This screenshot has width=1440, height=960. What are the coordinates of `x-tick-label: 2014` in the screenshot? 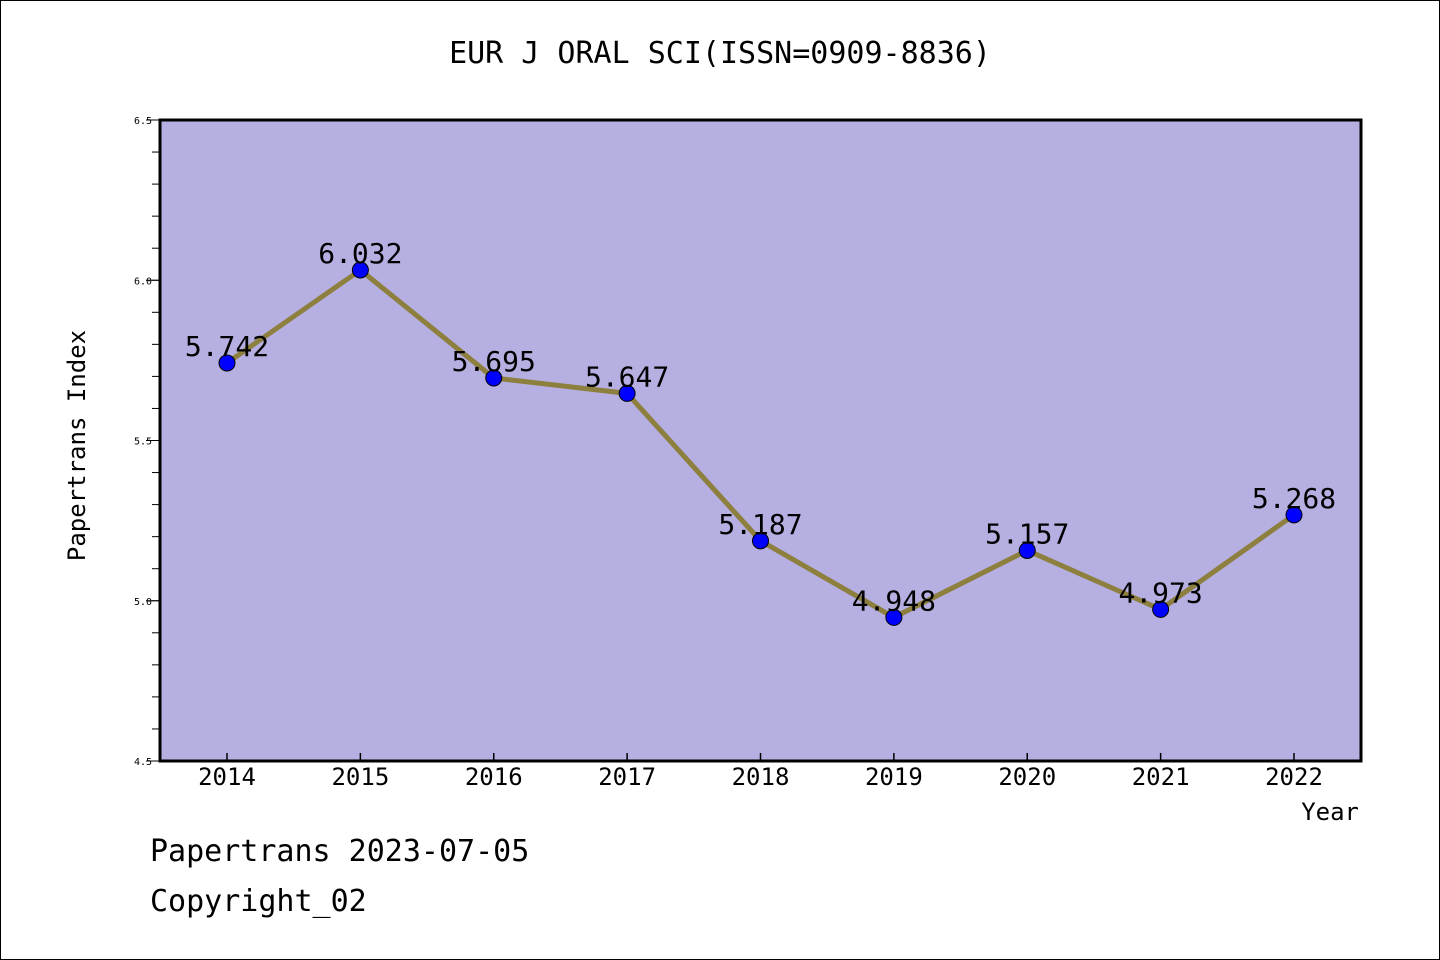 It's located at (227, 777).